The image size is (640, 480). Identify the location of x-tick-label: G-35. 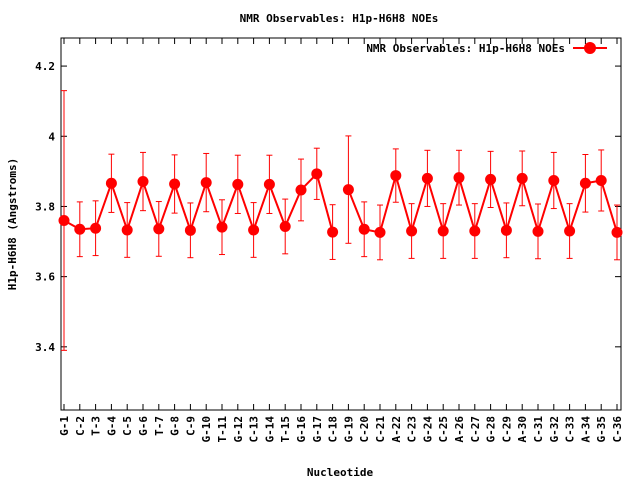
(601, 429).